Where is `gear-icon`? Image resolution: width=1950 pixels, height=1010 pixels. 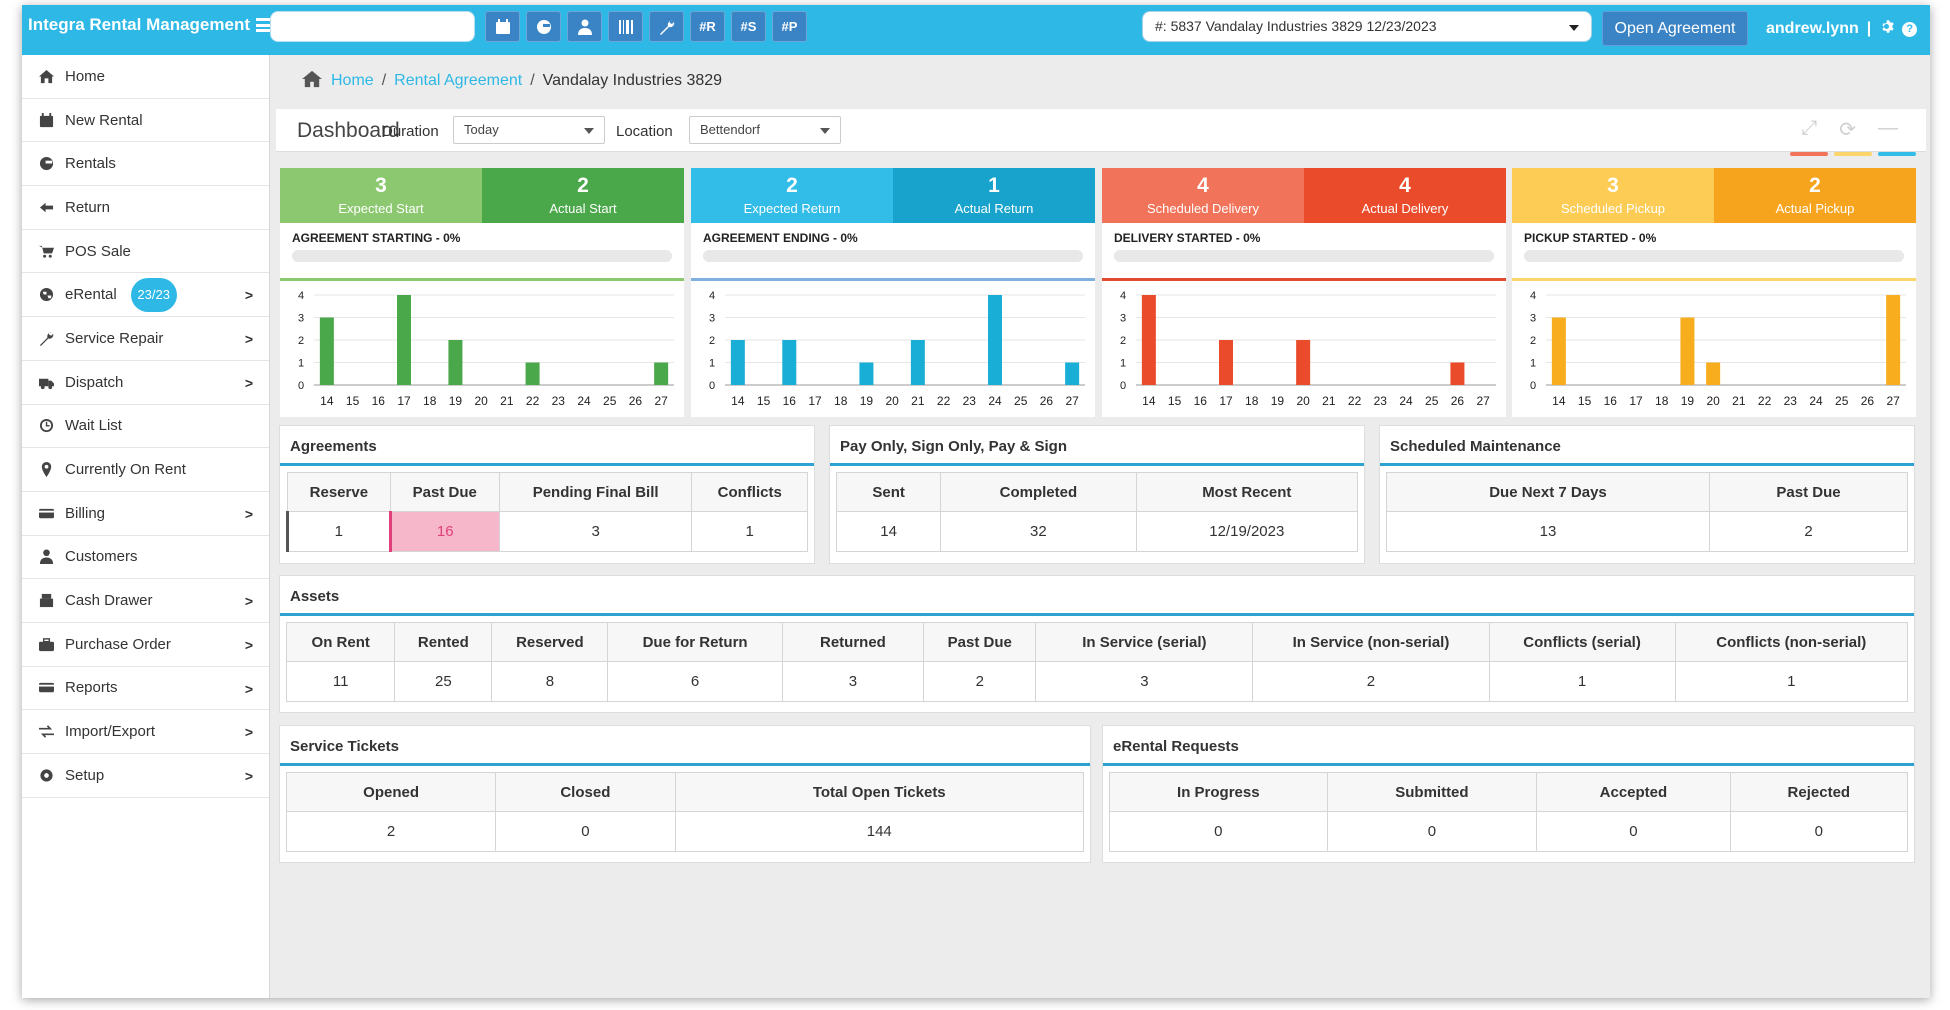 gear-icon is located at coordinates (1886, 29).